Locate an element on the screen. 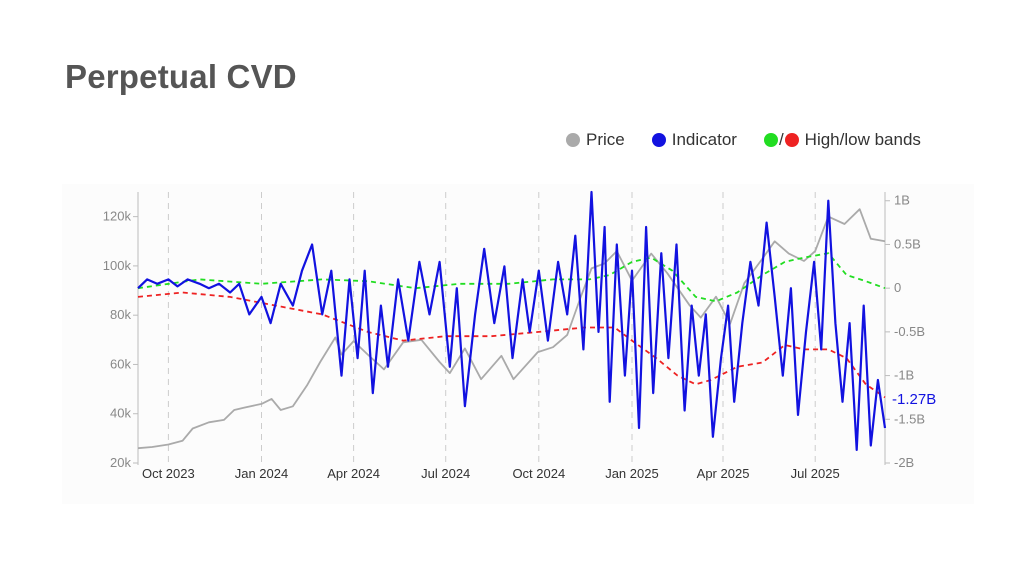  x-tick-label: Oct 2023 is located at coordinates (168, 473).